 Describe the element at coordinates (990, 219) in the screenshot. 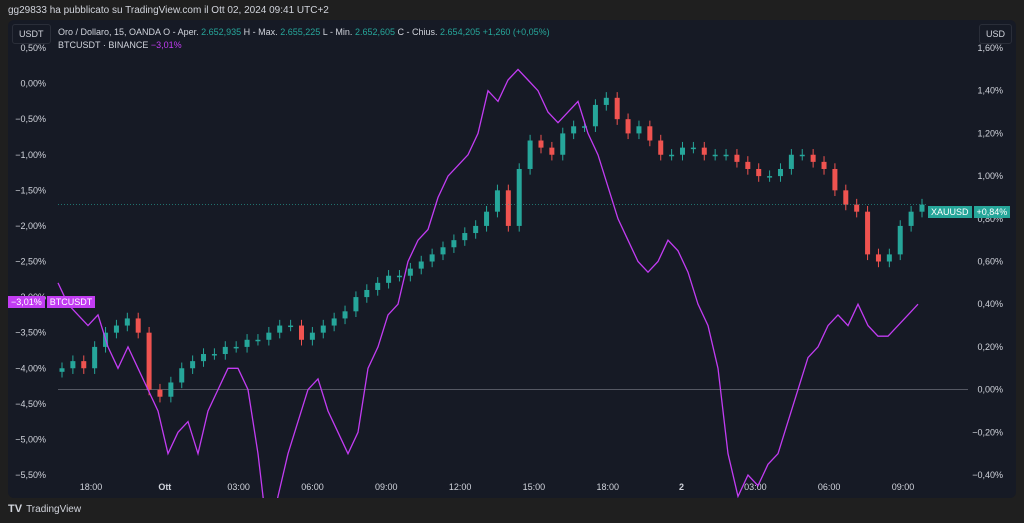

I see `right-axis-tick: 0,80%` at that location.